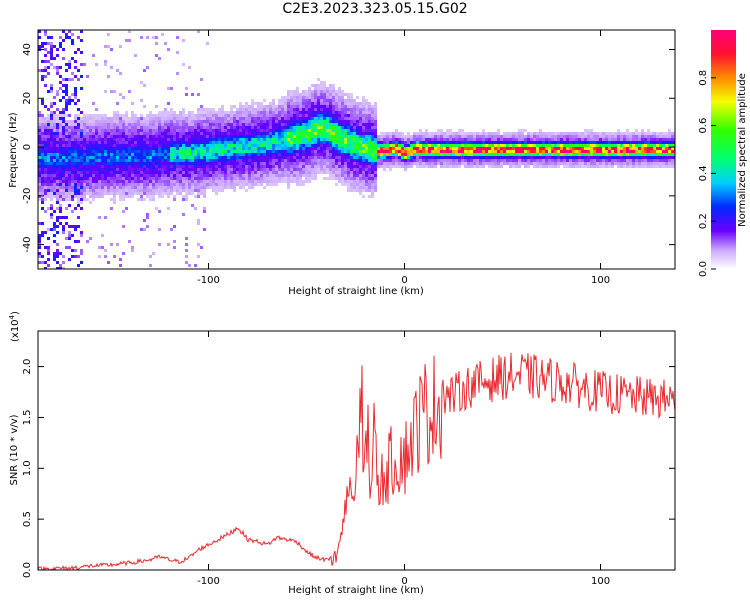 This screenshot has width=750, height=600. I want to click on colorbar-gradient, so click(723, 149).